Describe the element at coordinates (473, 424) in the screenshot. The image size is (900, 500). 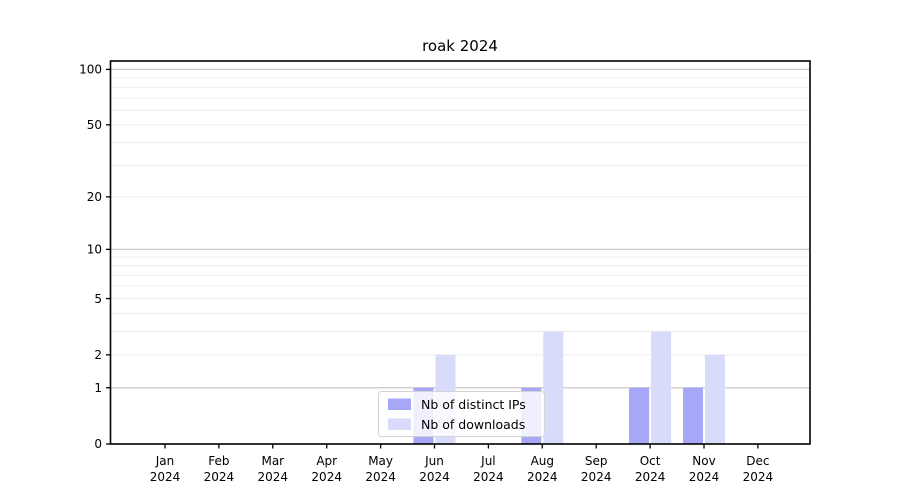
I see `legend-label-1: Nb of downloads` at that location.